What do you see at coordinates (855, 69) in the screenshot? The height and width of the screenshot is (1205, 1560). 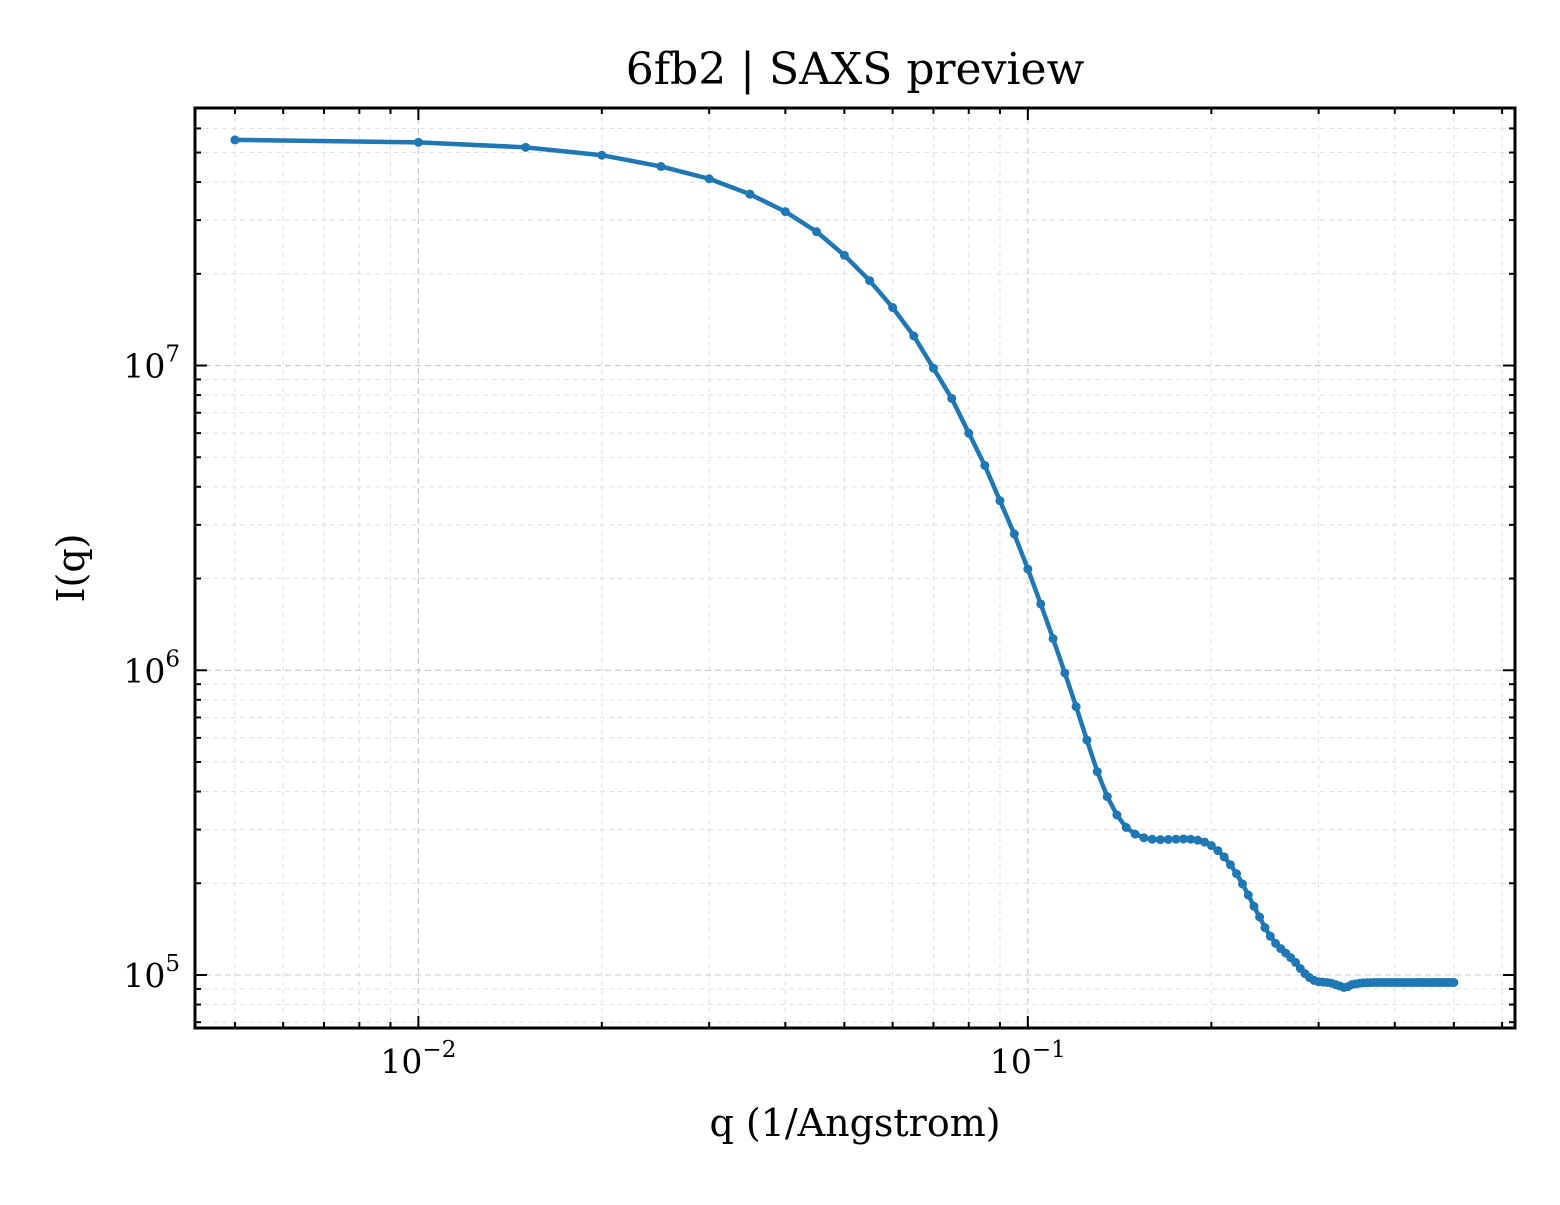 I see `chart-title: 6fb2 | SAXS preview` at bounding box center [855, 69].